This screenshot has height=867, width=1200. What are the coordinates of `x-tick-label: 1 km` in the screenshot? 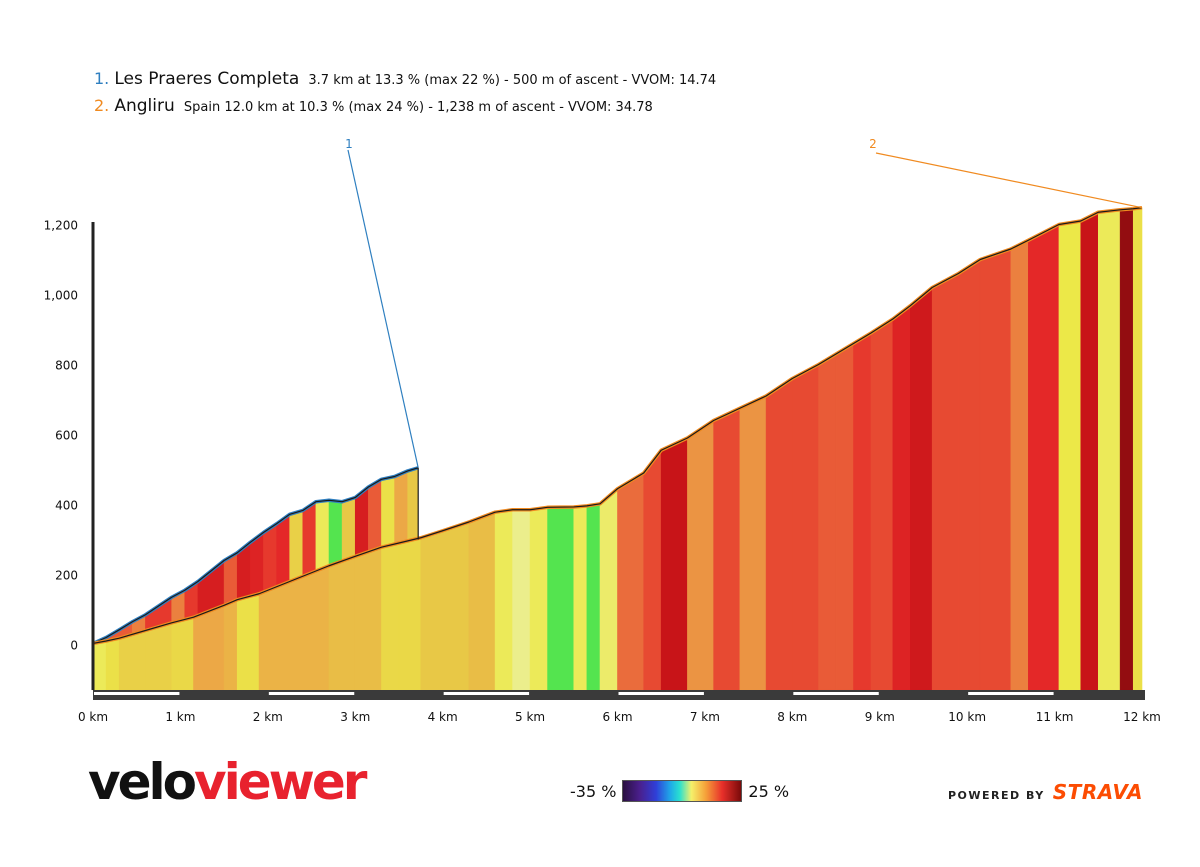 It's located at (180, 717).